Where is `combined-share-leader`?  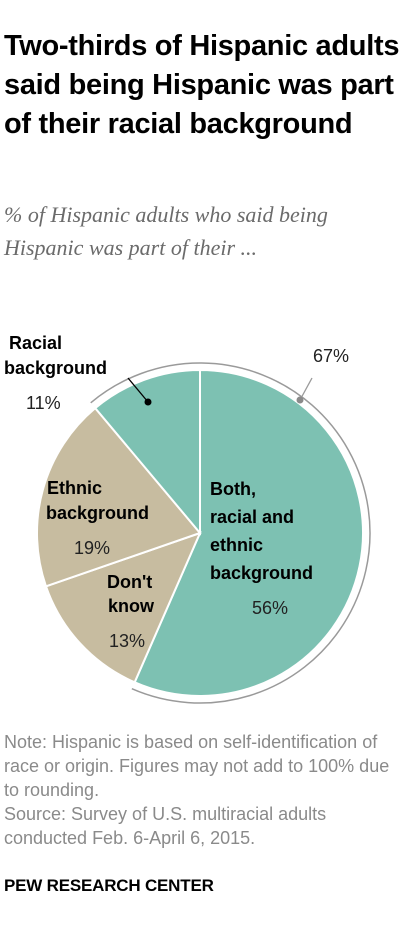
combined-share-leader is located at coordinates (306, 389).